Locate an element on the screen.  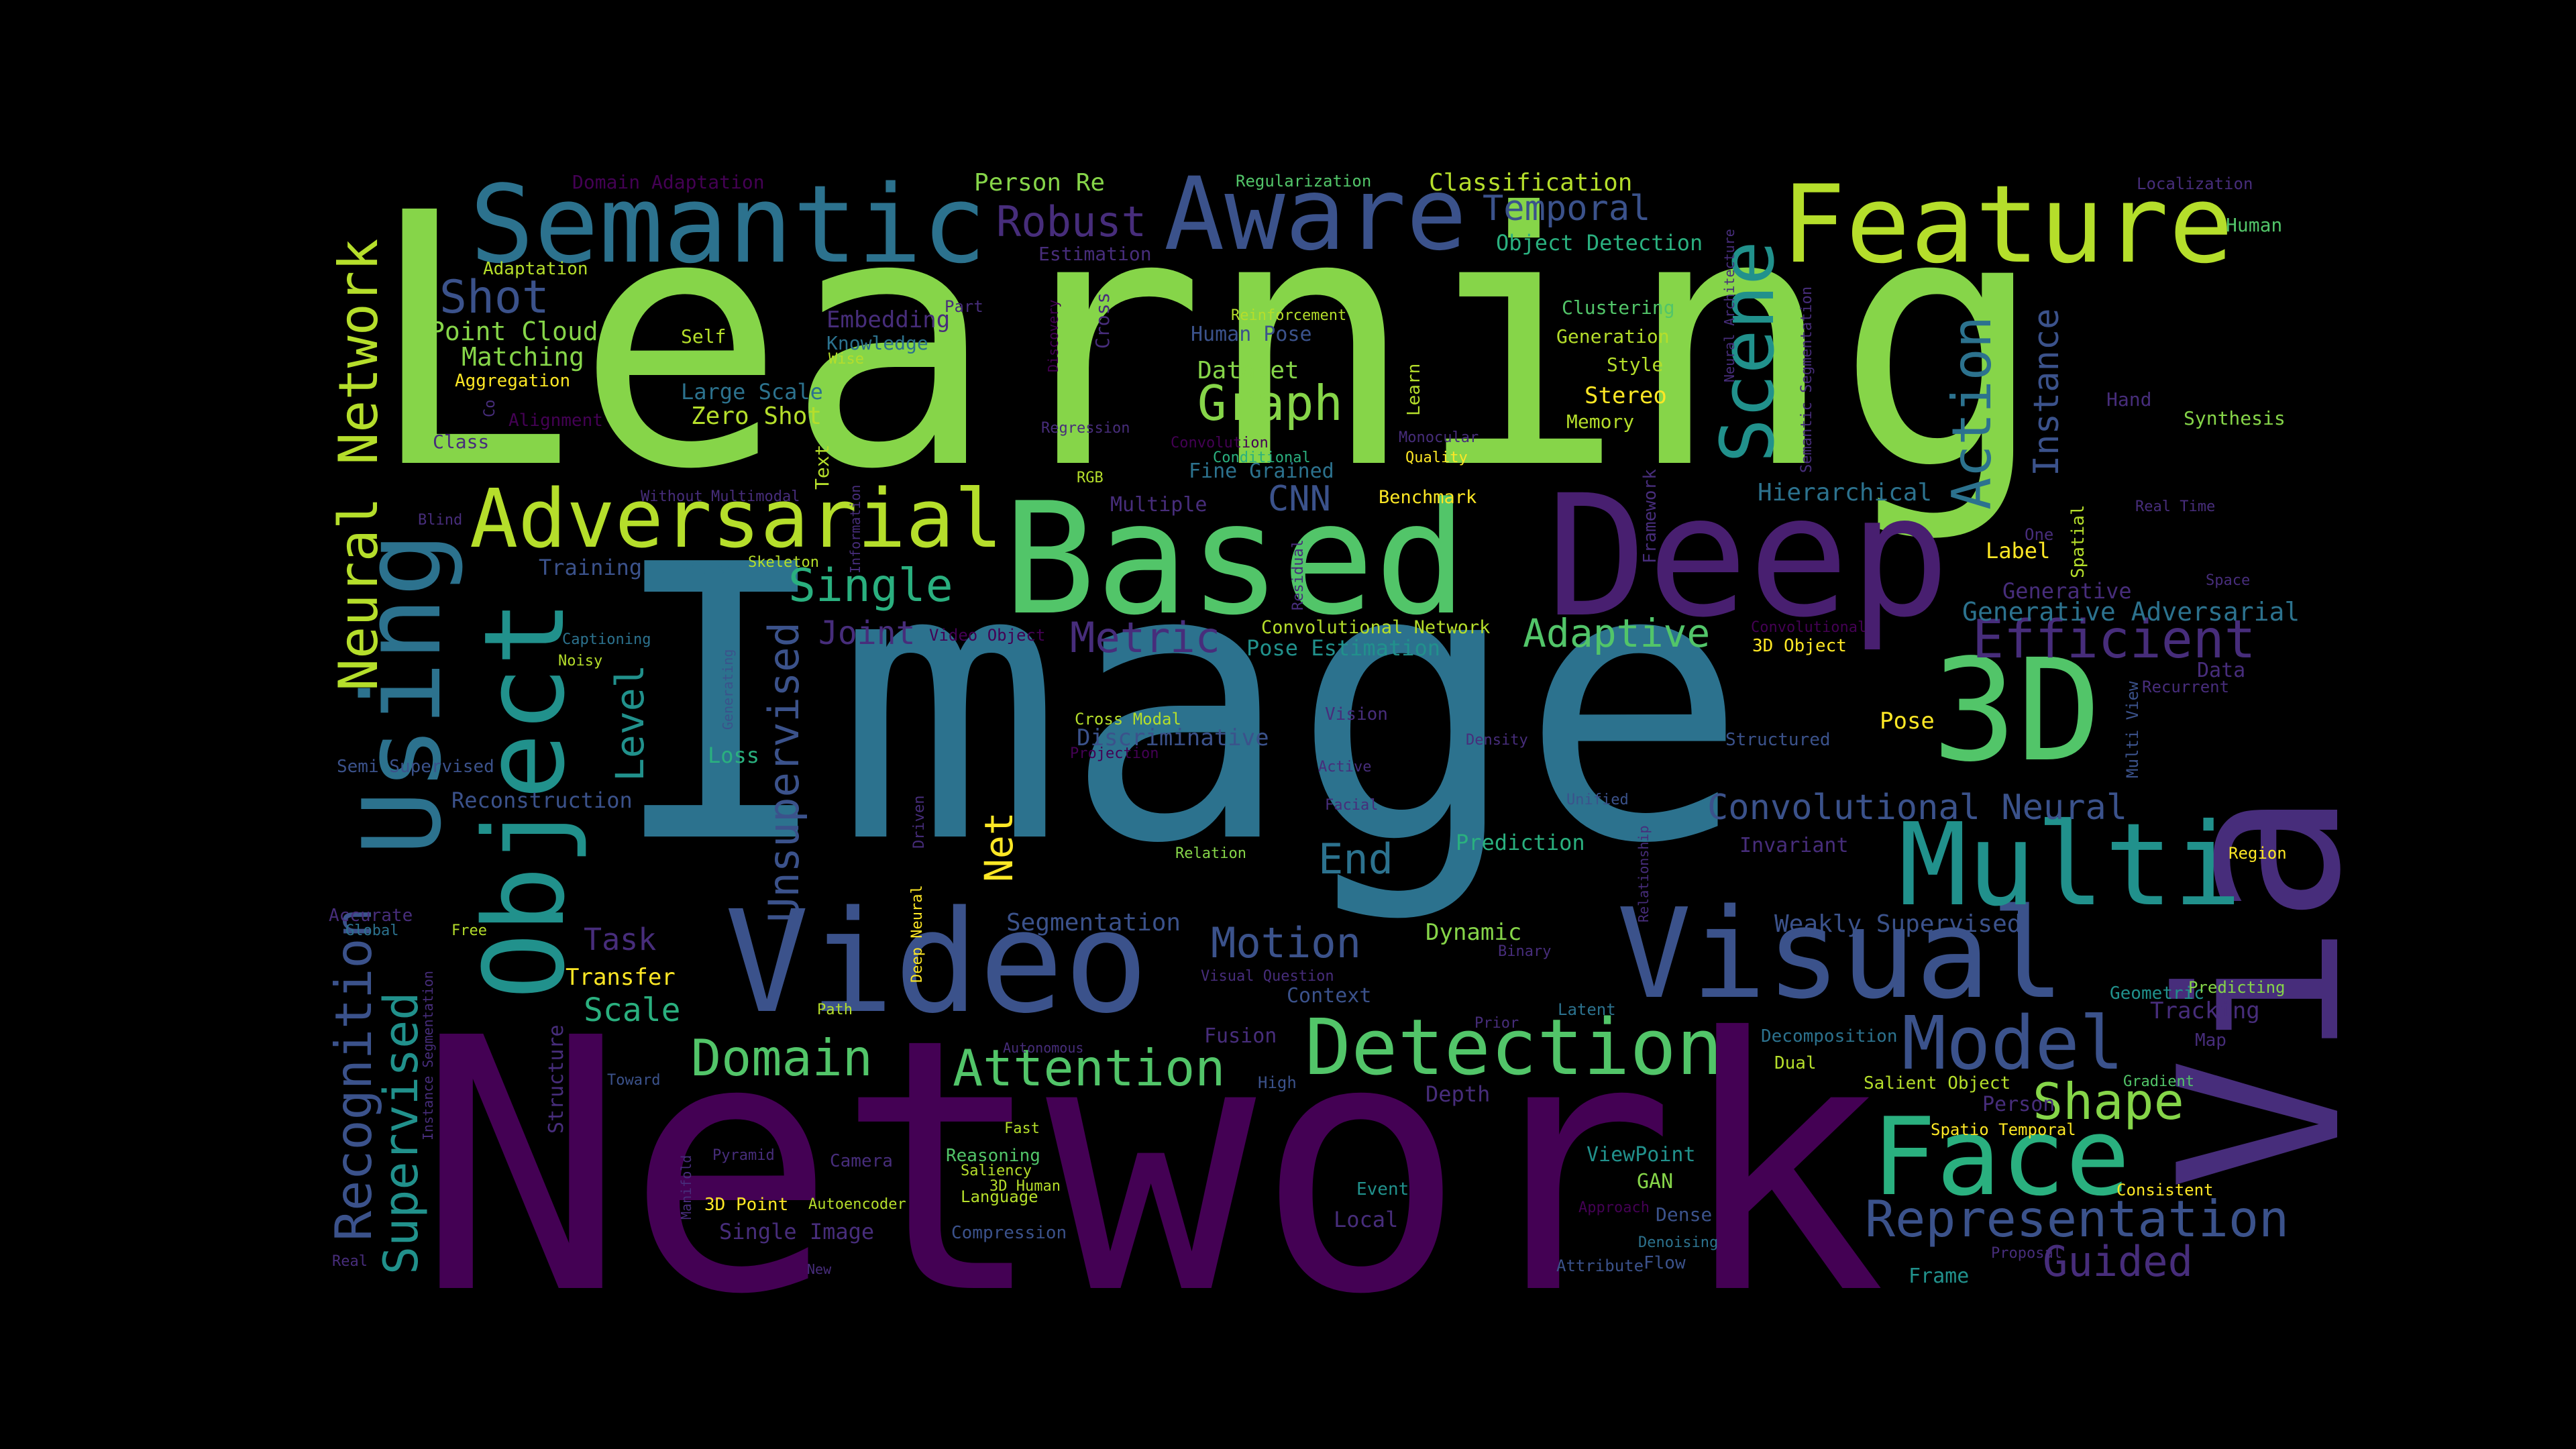
word-pose: Pose is located at coordinates (1907, 721).